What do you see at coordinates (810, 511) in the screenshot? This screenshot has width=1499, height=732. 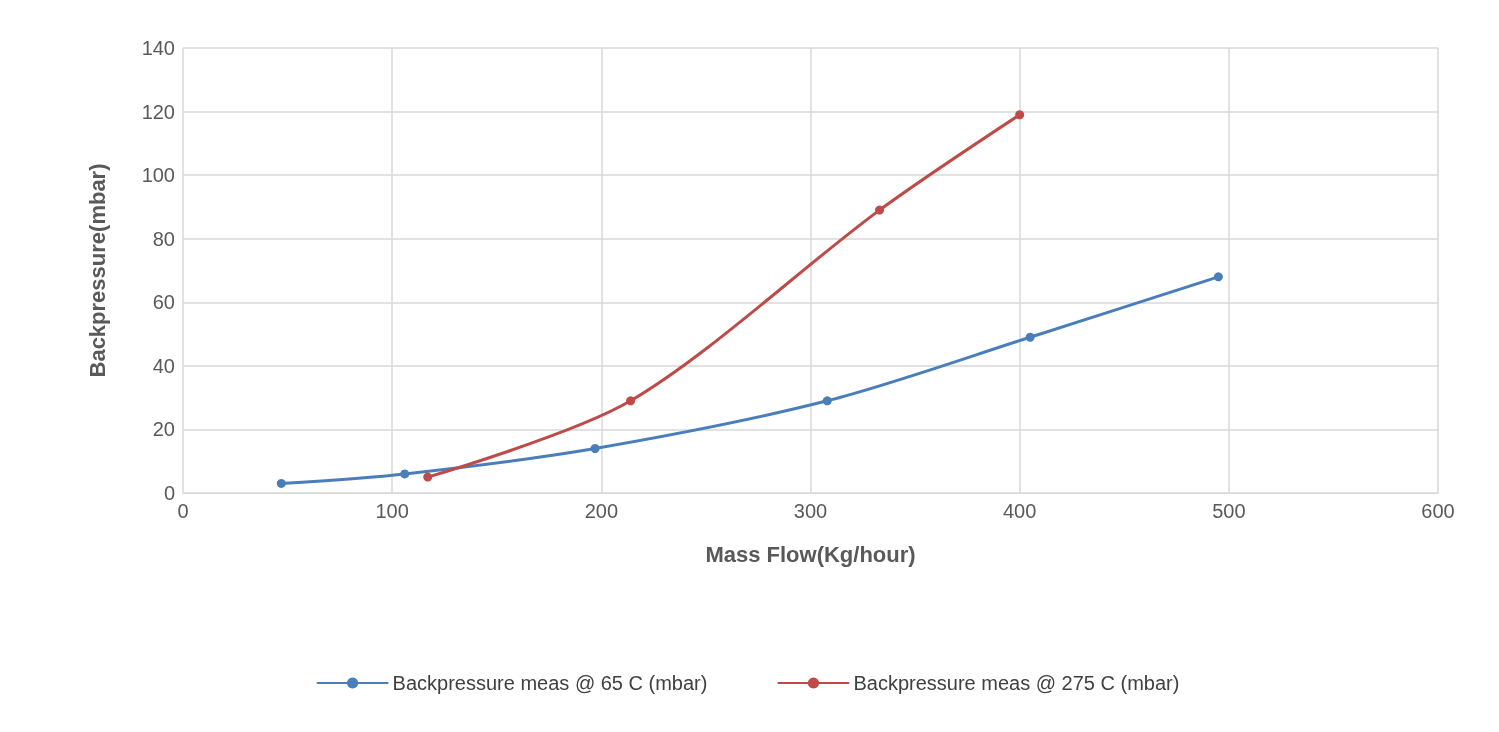 I see `x-tick-label: 300` at bounding box center [810, 511].